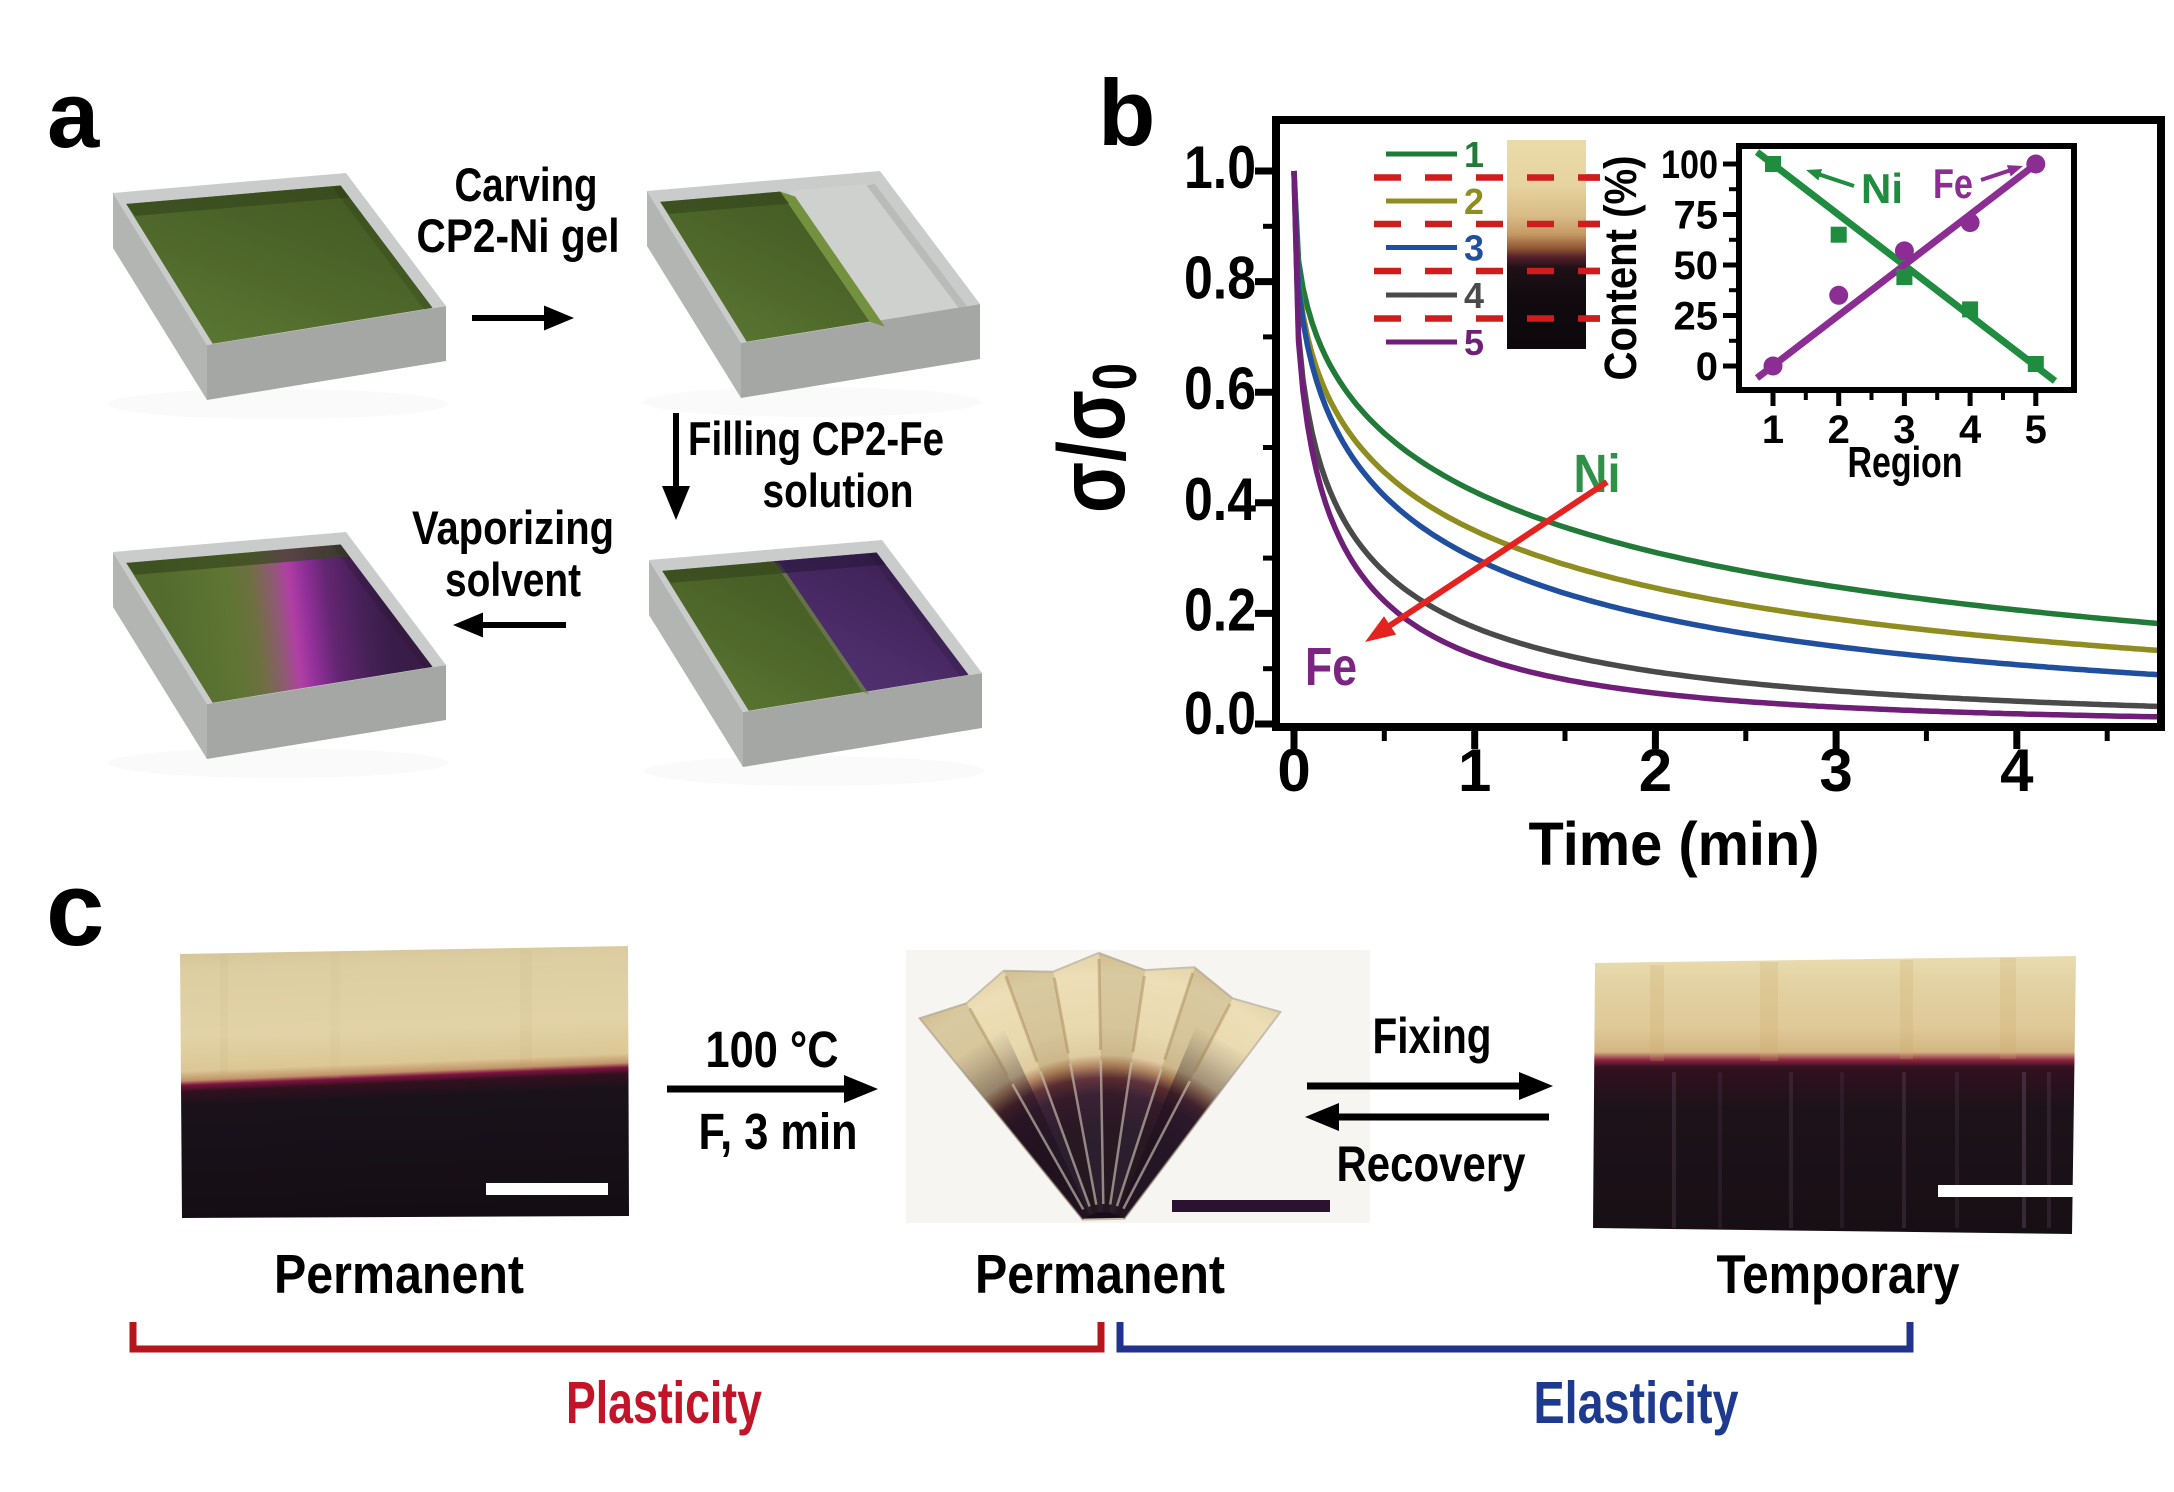 This screenshot has width=2174, height=1492. Describe the element at coordinates (1838, 1274) in the screenshot. I see `svg-text: Temporary` at that location.